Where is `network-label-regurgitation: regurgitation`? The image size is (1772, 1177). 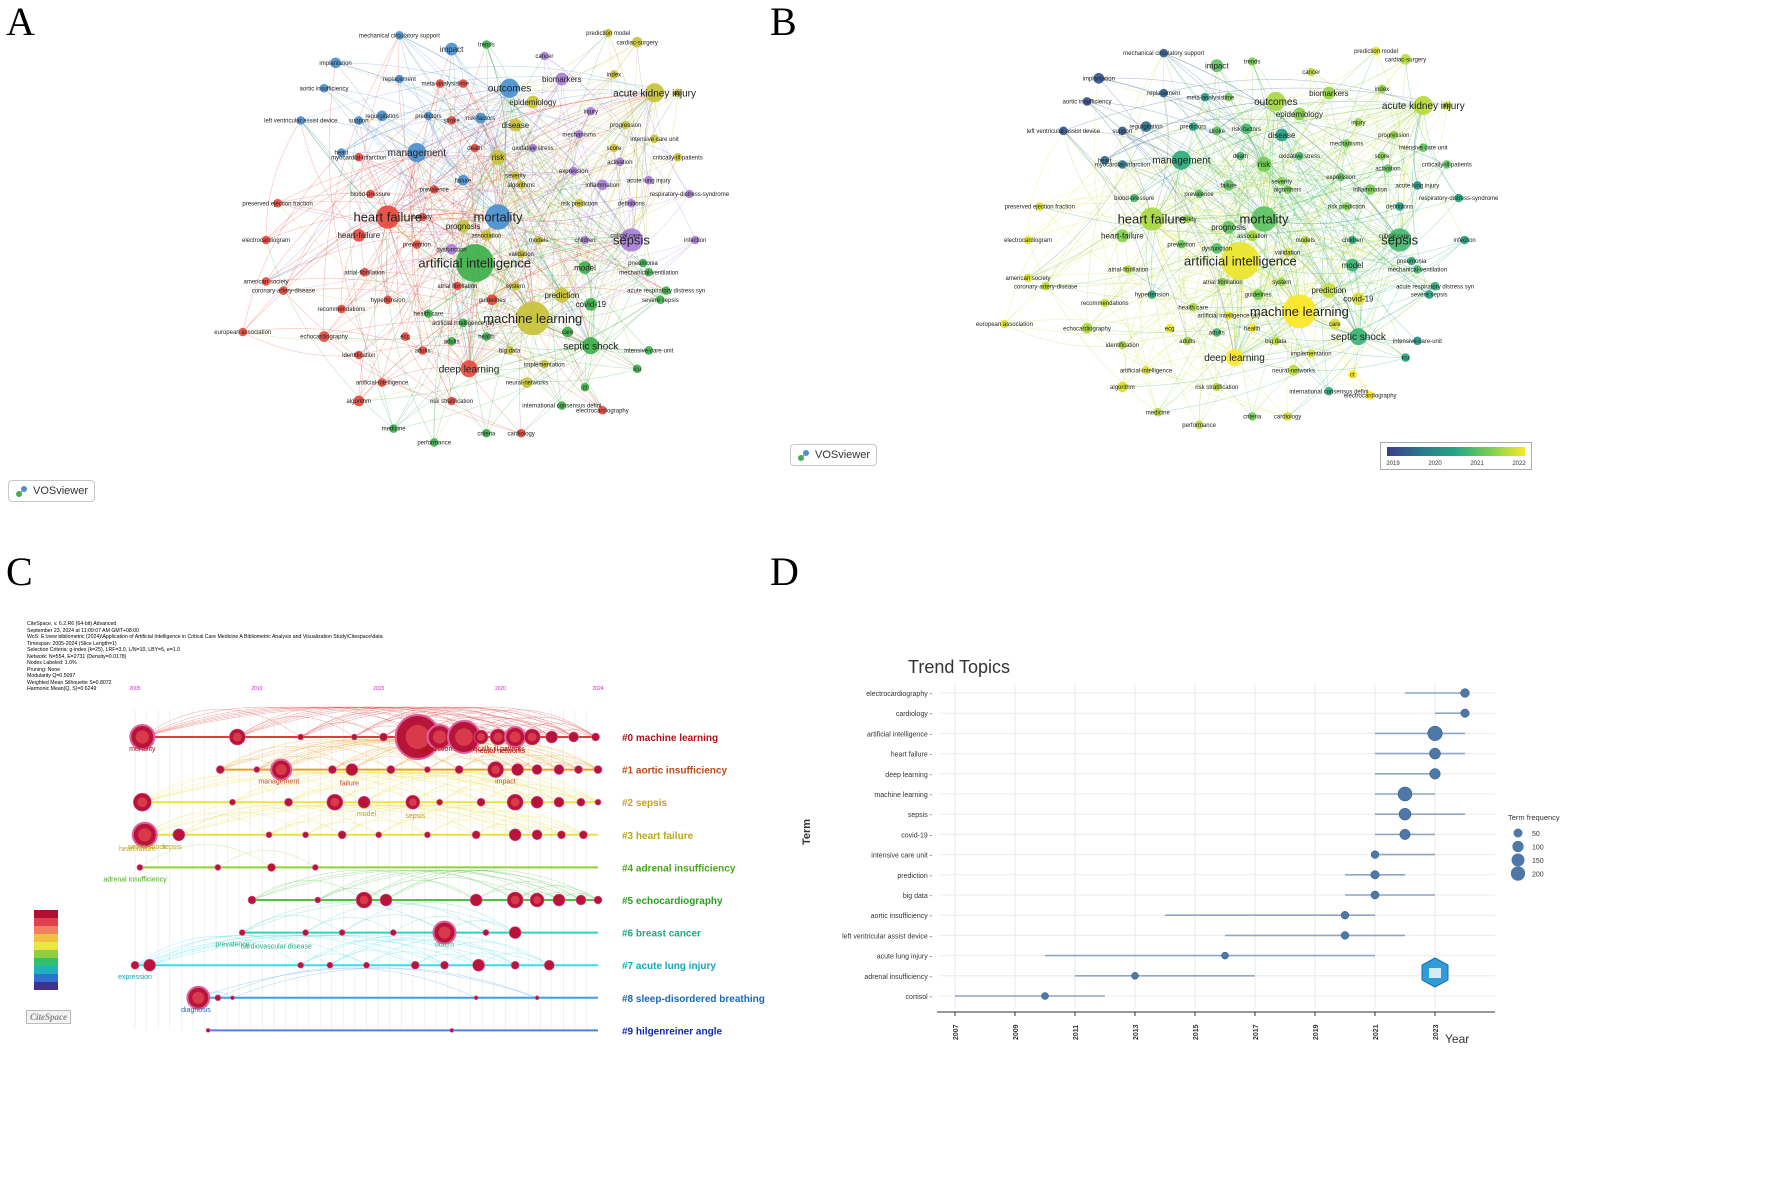
network-label-regurgitation: regurgitation is located at coordinates (381, 117).